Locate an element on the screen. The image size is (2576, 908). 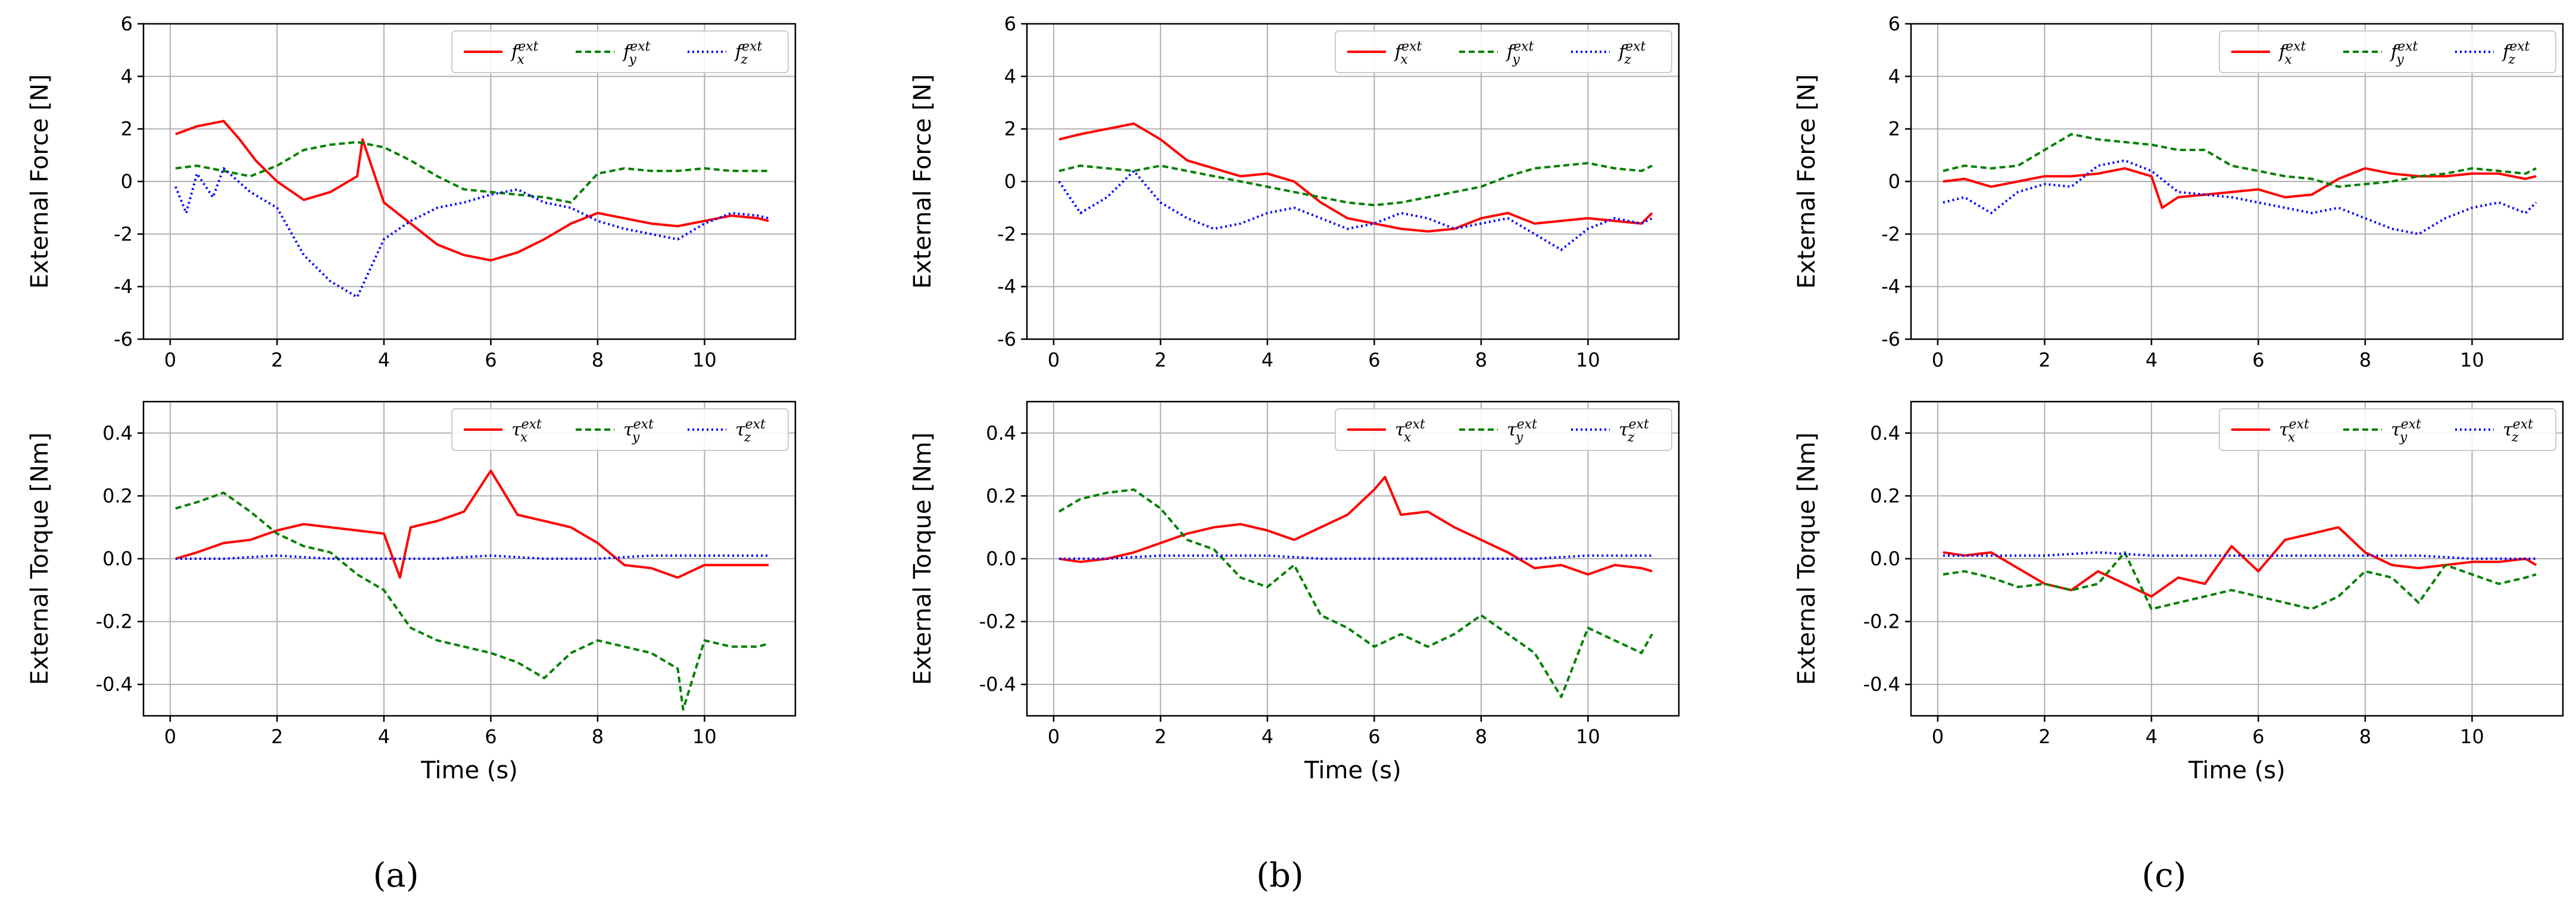
y-tick-label: 0.4 is located at coordinates (117, 433).